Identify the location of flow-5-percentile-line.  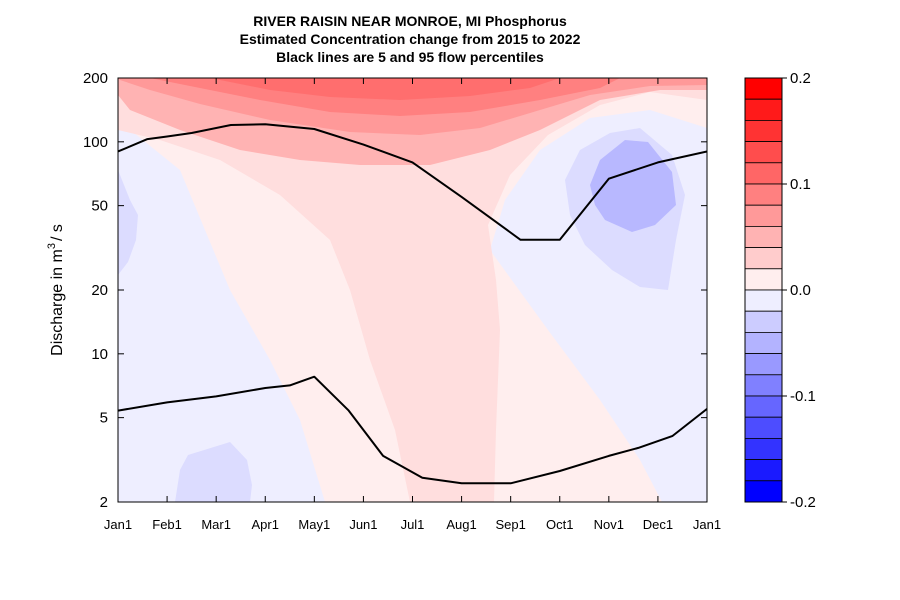
(412, 430).